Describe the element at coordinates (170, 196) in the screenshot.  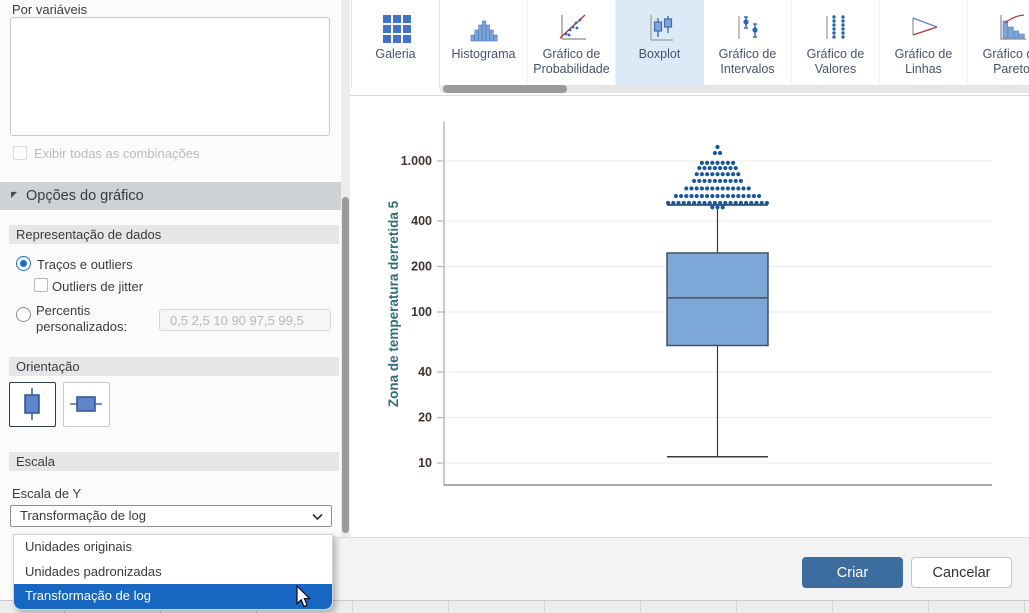
I see `chart-options-section-header: ◤ Opções do gráfico` at that location.